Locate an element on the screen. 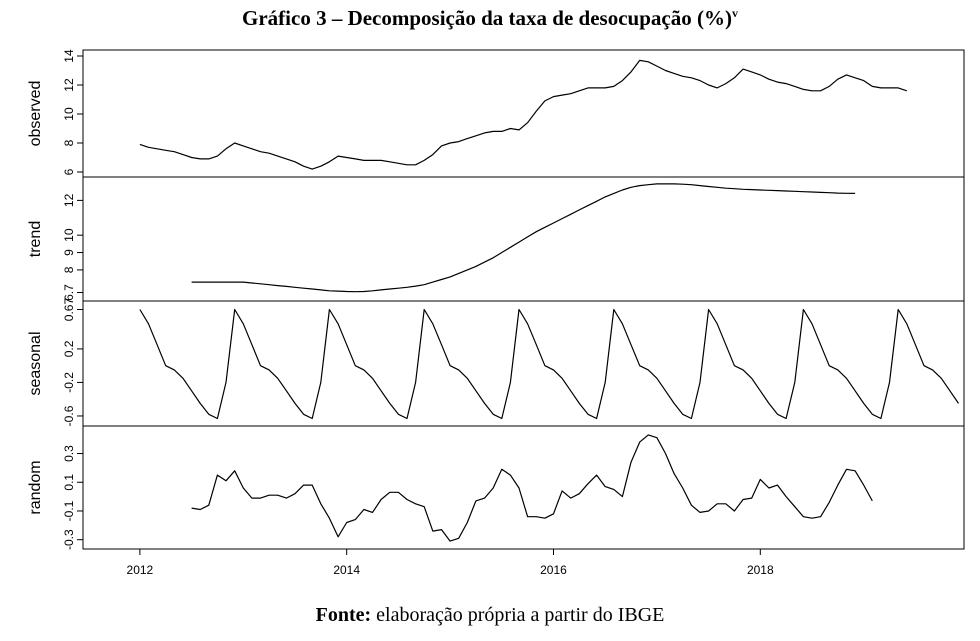 The width and height of the screenshot is (980, 641). series-line-observed is located at coordinates (523, 114).